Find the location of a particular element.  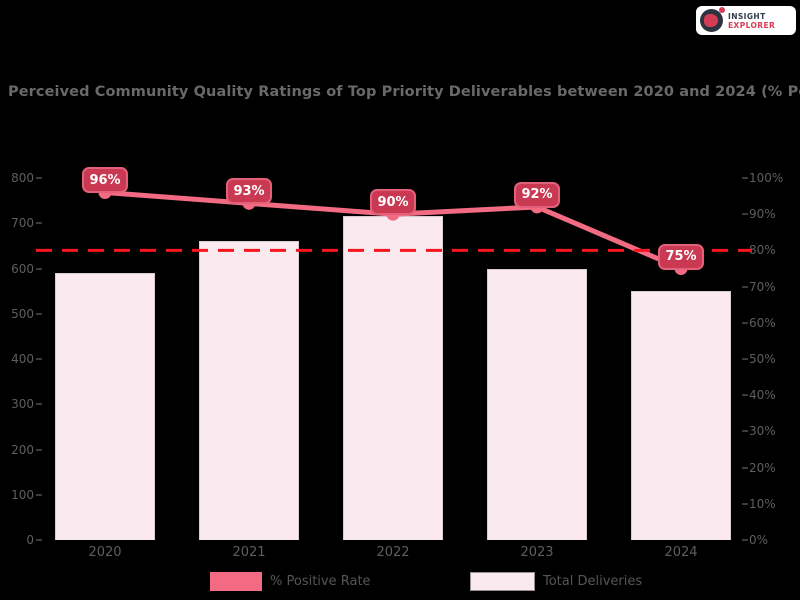

logo-globe-icon is located at coordinates (711, 20).